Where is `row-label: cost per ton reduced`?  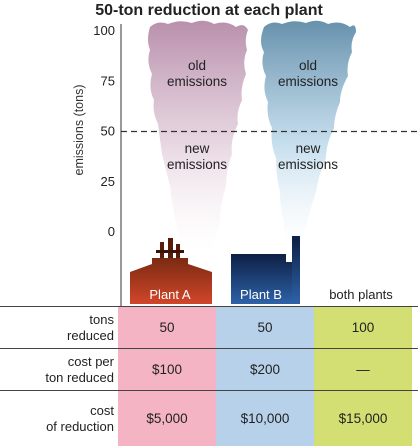
row-label: cost per ton reduced is located at coordinates (79, 369).